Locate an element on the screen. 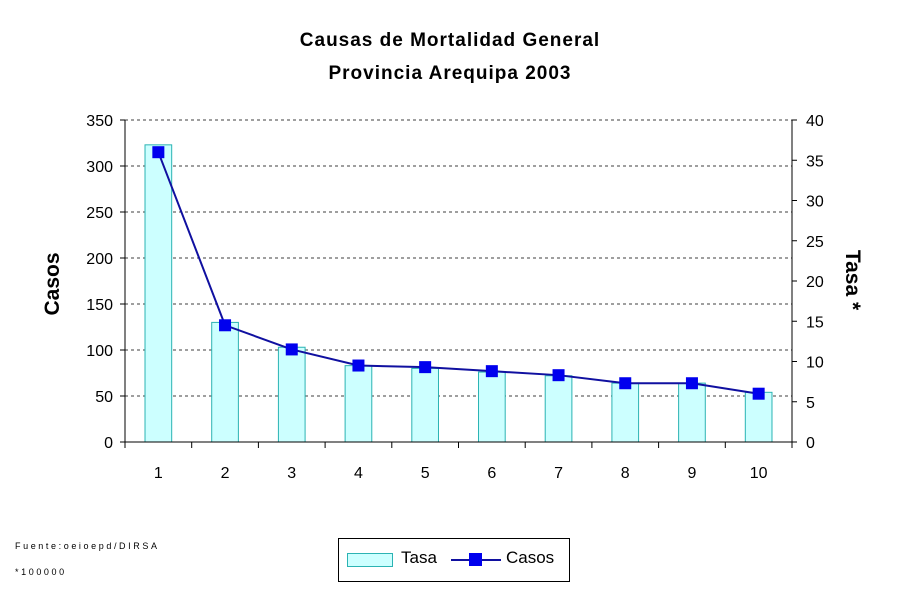 The width and height of the screenshot is (900, 600). y-right-tick-label: 0 is located at coordinates (810, 443).